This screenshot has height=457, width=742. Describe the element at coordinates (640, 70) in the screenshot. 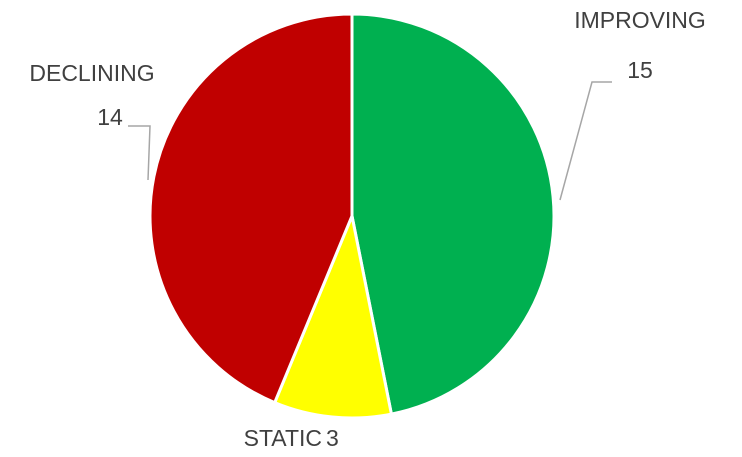

I see `value-label: 15` at that location.